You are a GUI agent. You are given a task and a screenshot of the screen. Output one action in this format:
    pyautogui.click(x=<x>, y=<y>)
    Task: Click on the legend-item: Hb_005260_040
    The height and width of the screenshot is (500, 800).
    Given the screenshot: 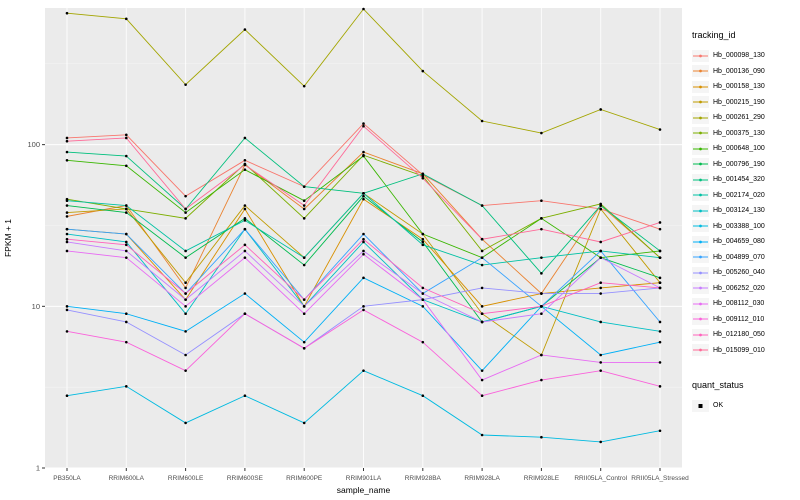 What is the action you would take?
    pyautogui.click(x=746, y=273)
    